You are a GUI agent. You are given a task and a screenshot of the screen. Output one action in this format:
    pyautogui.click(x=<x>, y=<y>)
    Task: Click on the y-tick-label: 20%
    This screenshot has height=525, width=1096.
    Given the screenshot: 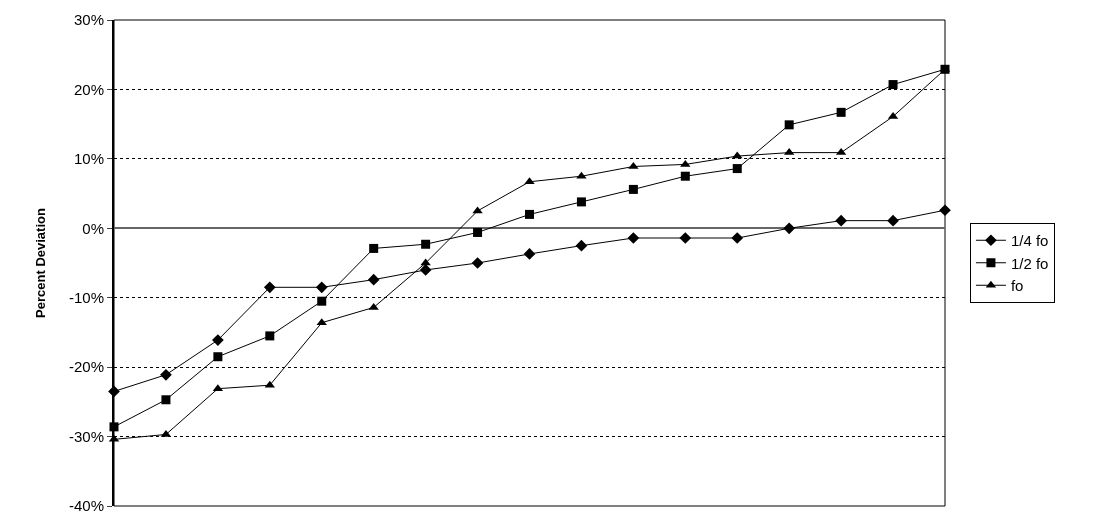 What is the action you would take?
    pyautogui.click(x=88, y=89)
    